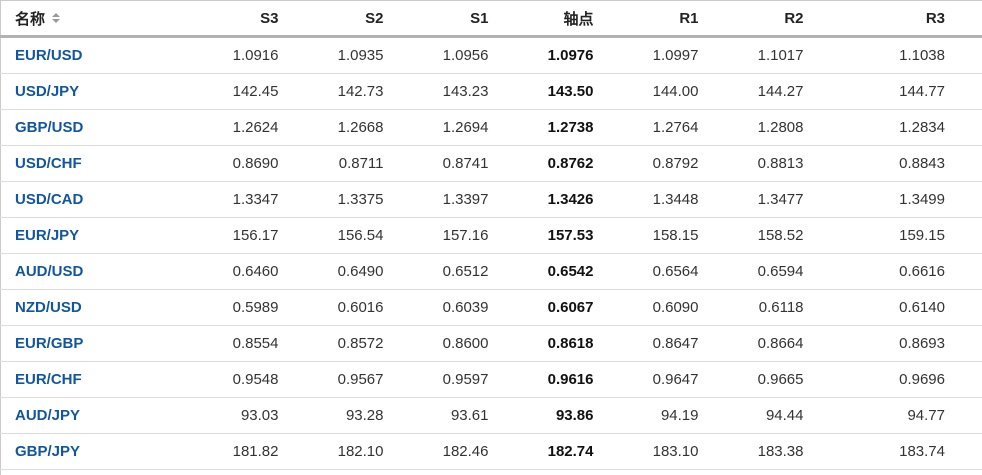 Image resolution: width=982 pixels, height=475 pixels. Describe the element at coordinates (775, 235) in the screenshot. I see `value-cell: 158.52` at that location.